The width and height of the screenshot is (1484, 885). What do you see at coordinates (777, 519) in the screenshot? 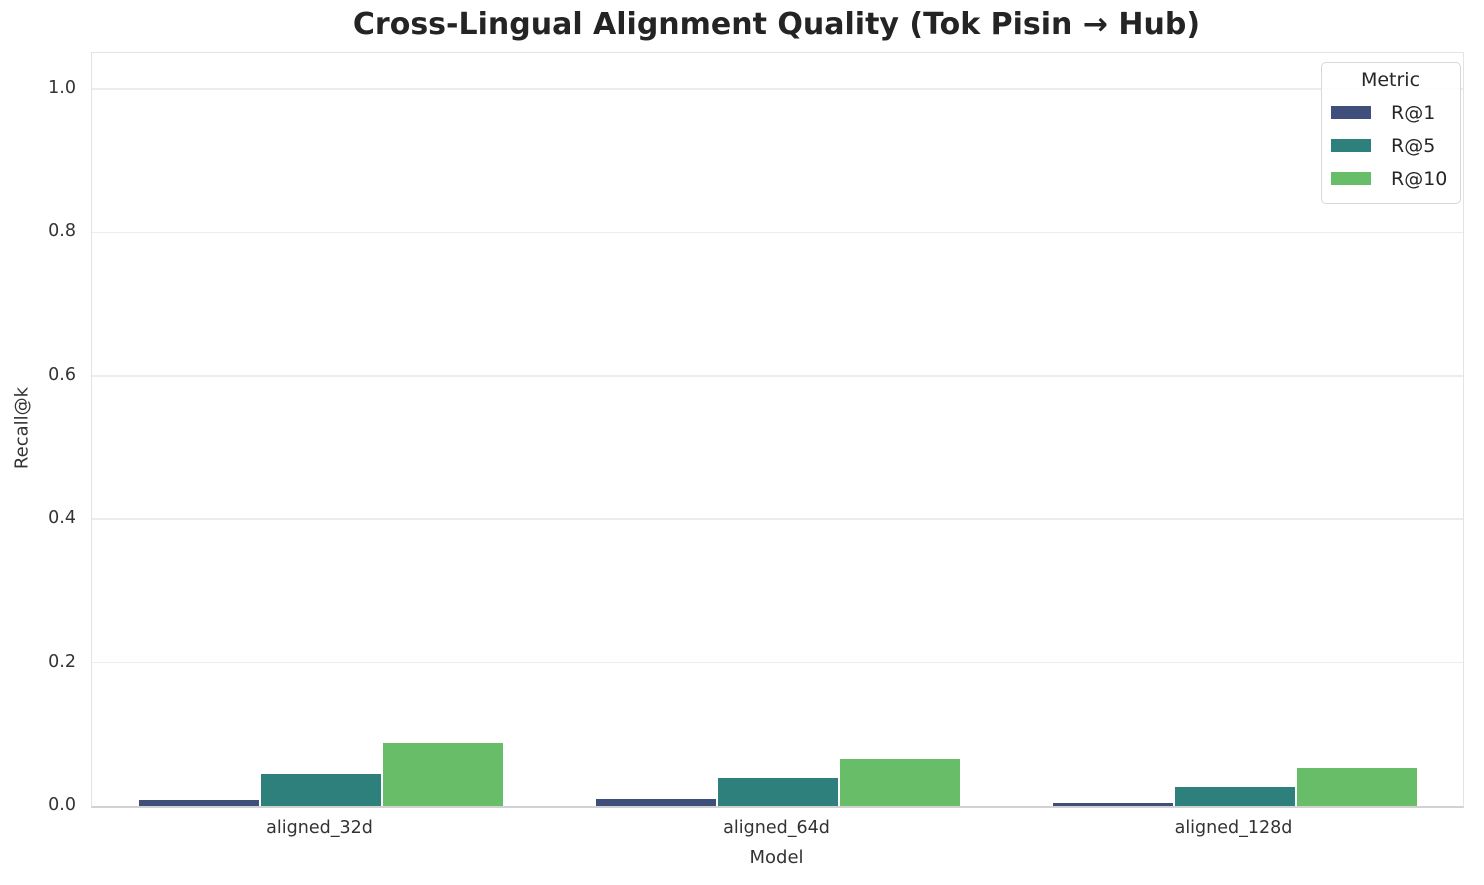
I see `gridline-0.4` at bounding box center [777, 519].